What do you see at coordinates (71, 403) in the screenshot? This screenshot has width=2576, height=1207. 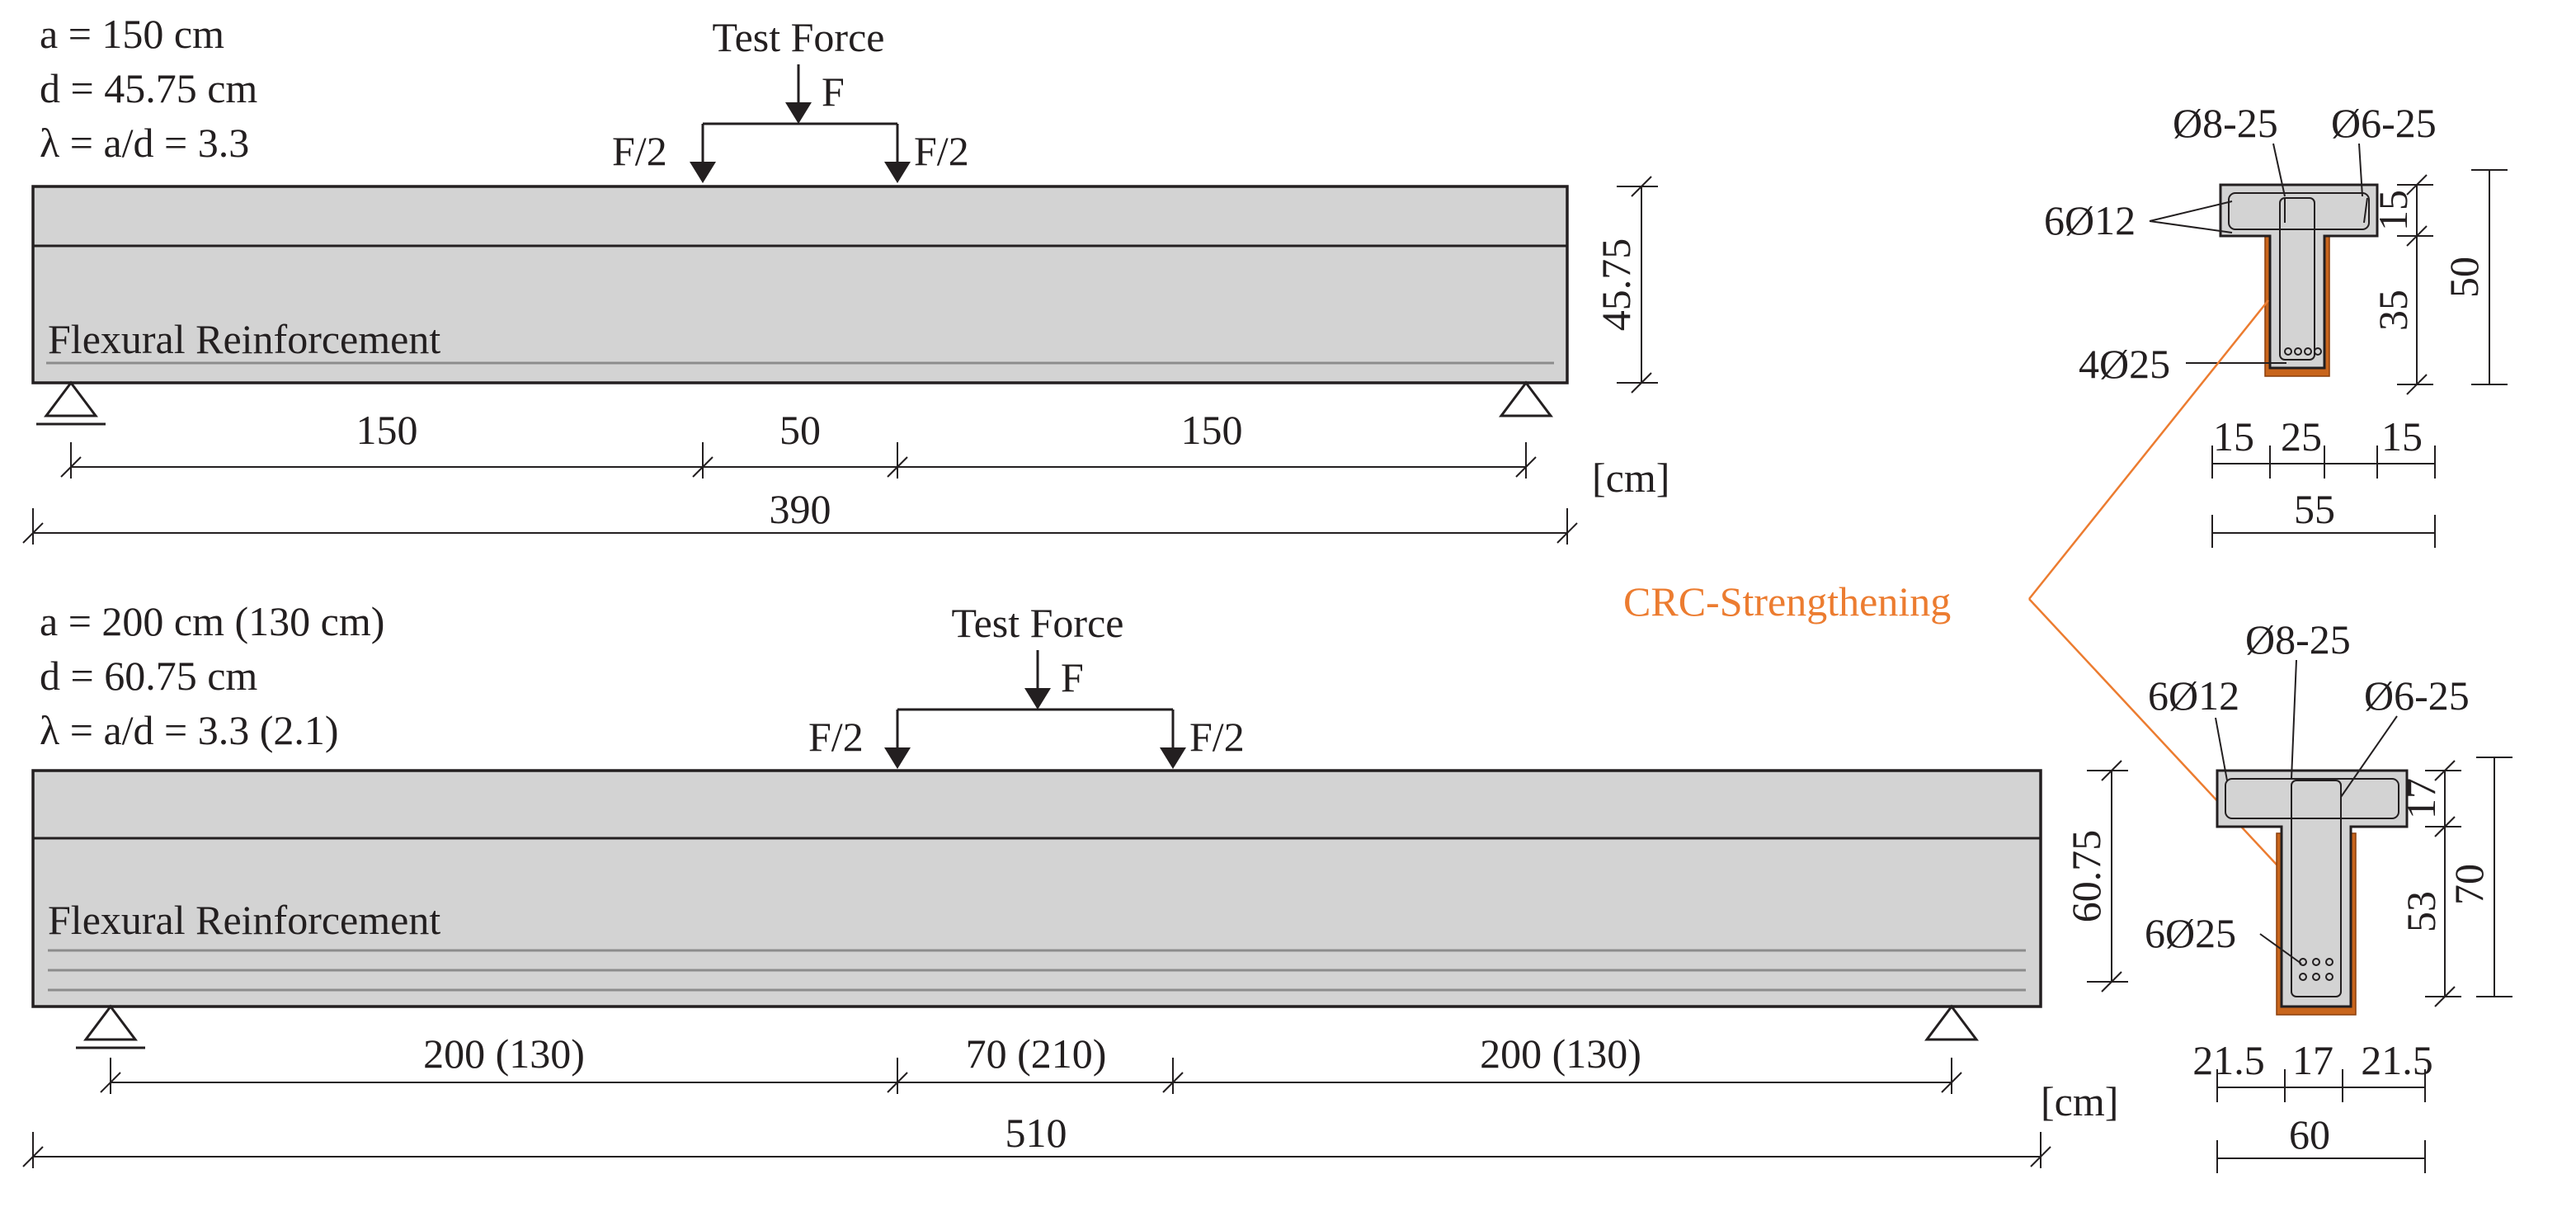 I see `beam-1-support-left` at bounding box center [71, 403].